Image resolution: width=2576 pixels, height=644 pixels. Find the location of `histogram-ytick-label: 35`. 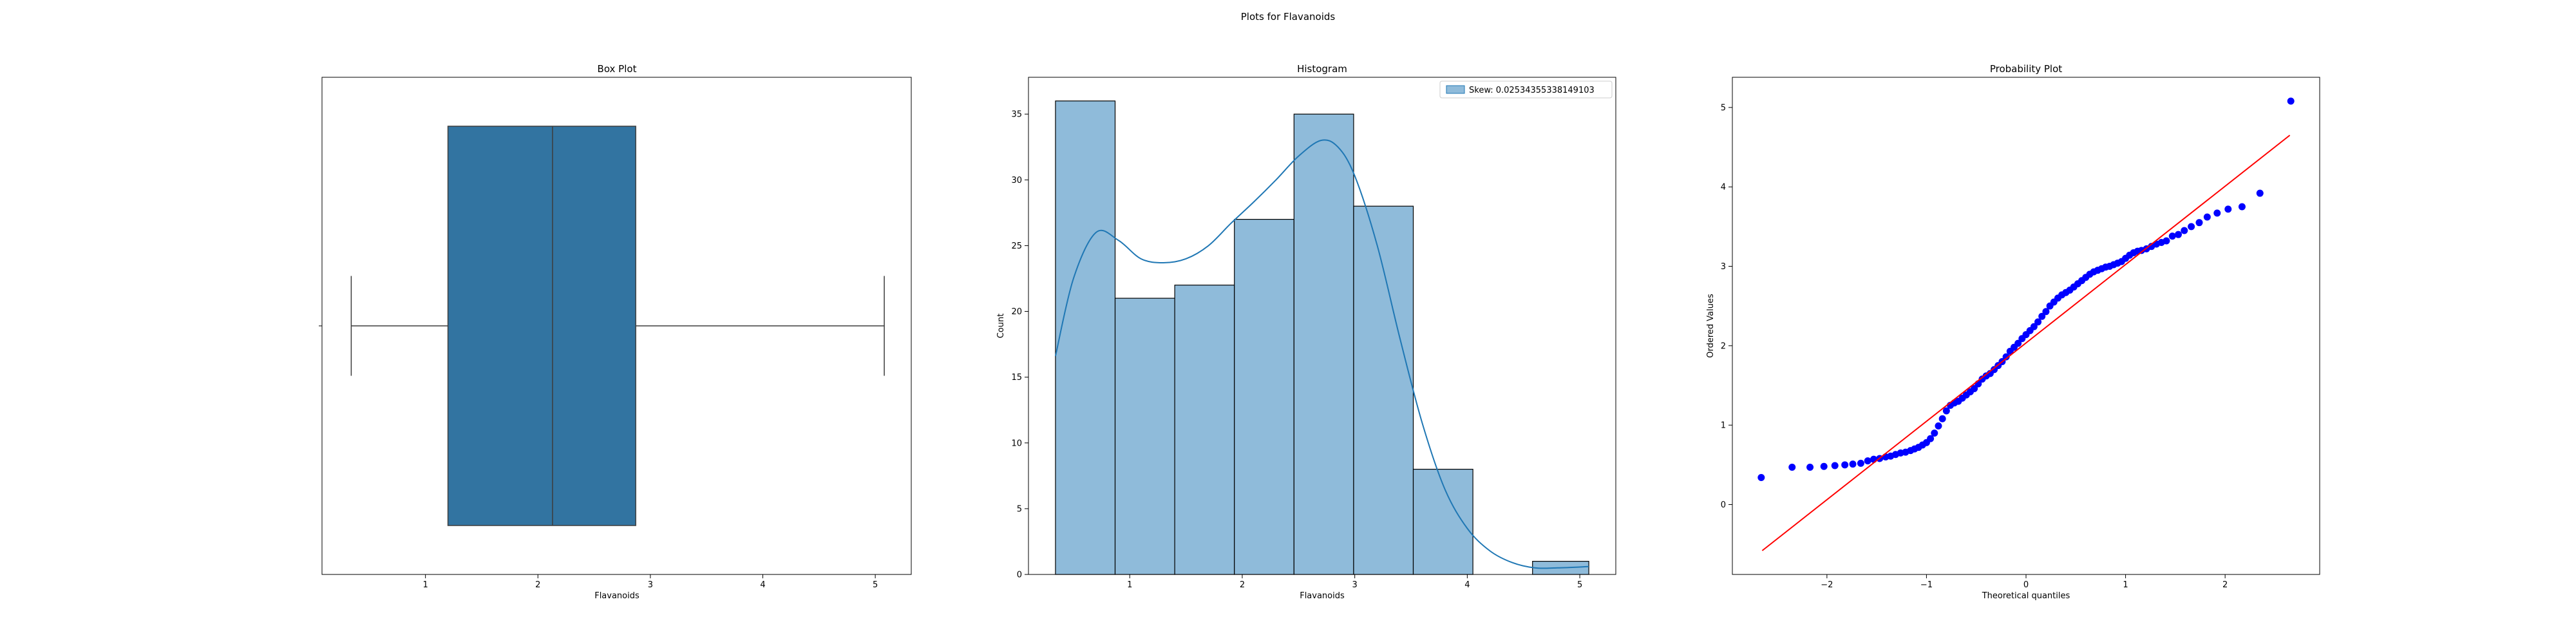

histogram-ytick-label: 35 is located at coordinates (1016, 115).